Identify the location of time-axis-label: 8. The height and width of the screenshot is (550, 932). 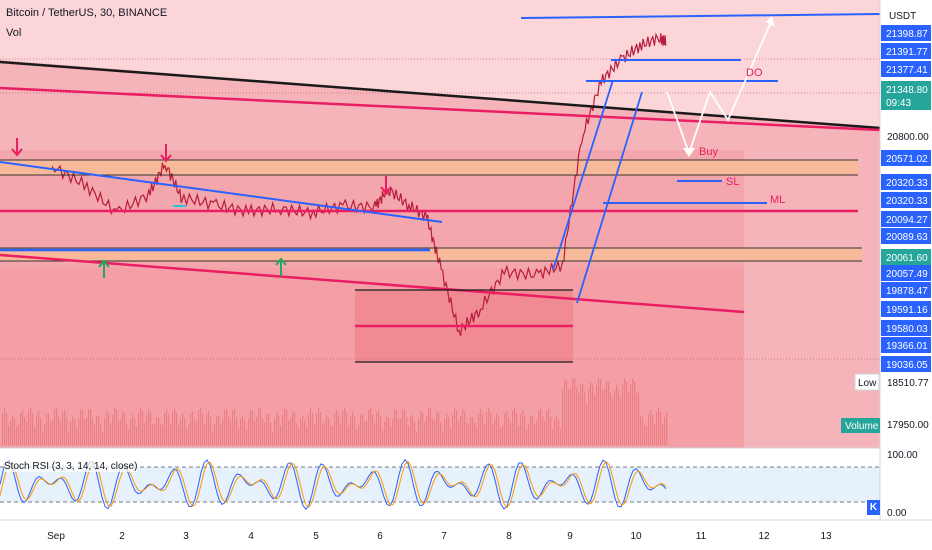
(509, 536).